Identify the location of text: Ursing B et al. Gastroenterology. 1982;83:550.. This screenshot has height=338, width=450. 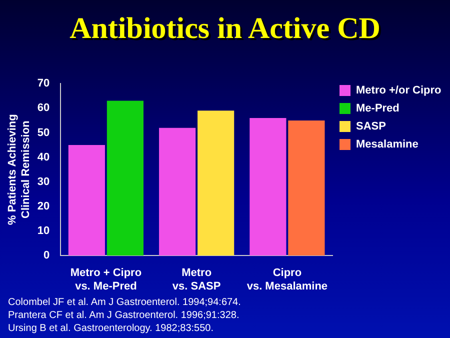
(111, 328).